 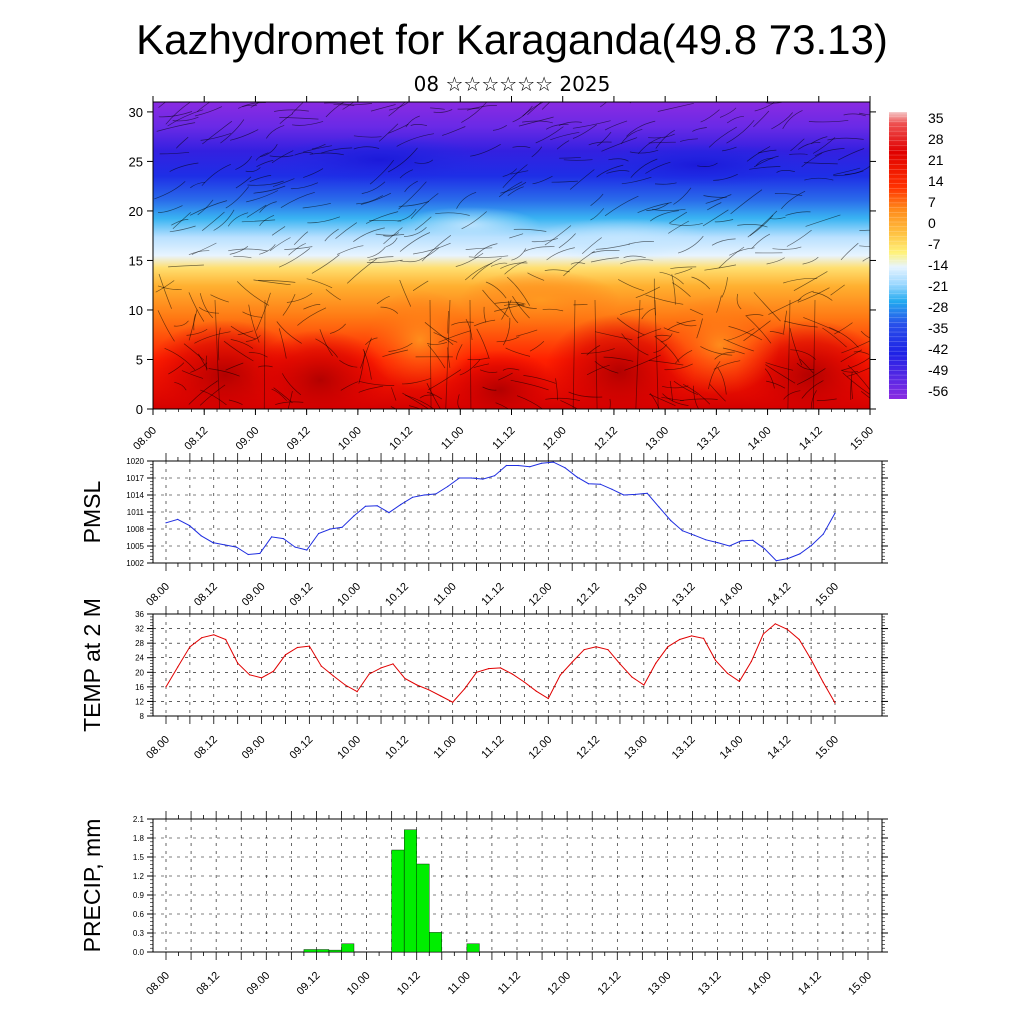 What do you see at coordinates (732, 748) in the screenshot?
I see `temp-2m-x-tick-label: 14.00` at bounding box center [732, 748].